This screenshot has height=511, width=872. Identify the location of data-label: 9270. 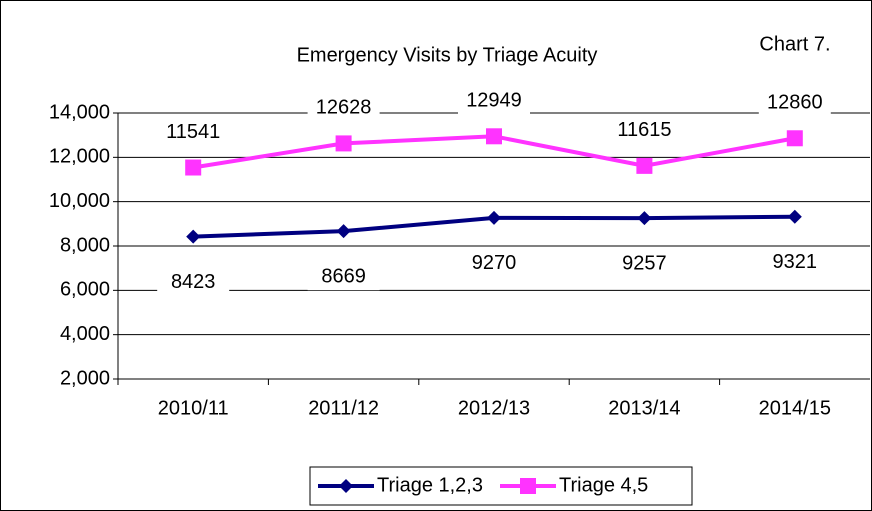
(494, 263).